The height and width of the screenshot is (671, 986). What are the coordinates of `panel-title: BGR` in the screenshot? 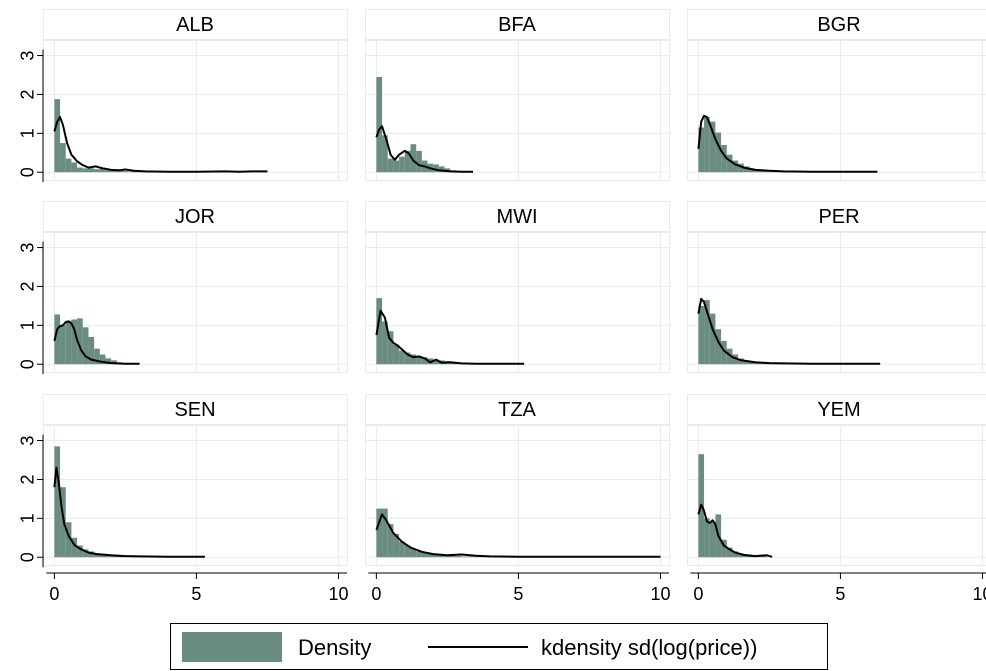 It's located at (838, 25).